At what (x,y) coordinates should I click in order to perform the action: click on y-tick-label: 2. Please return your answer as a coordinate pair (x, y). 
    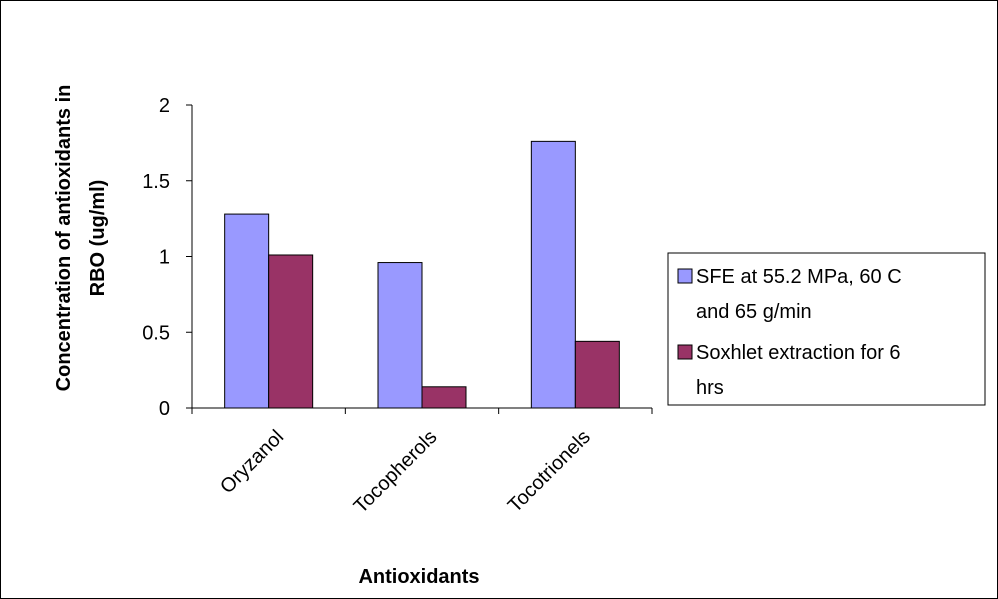
    Looking at the image, I should click on (164, 106).